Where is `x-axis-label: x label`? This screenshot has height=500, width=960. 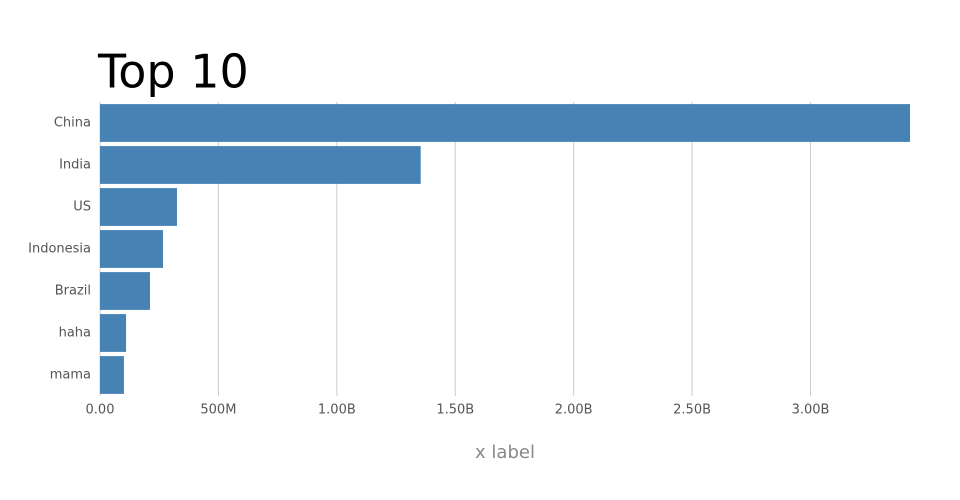
x-axis-label: x label is located at coordinates (505, 452).